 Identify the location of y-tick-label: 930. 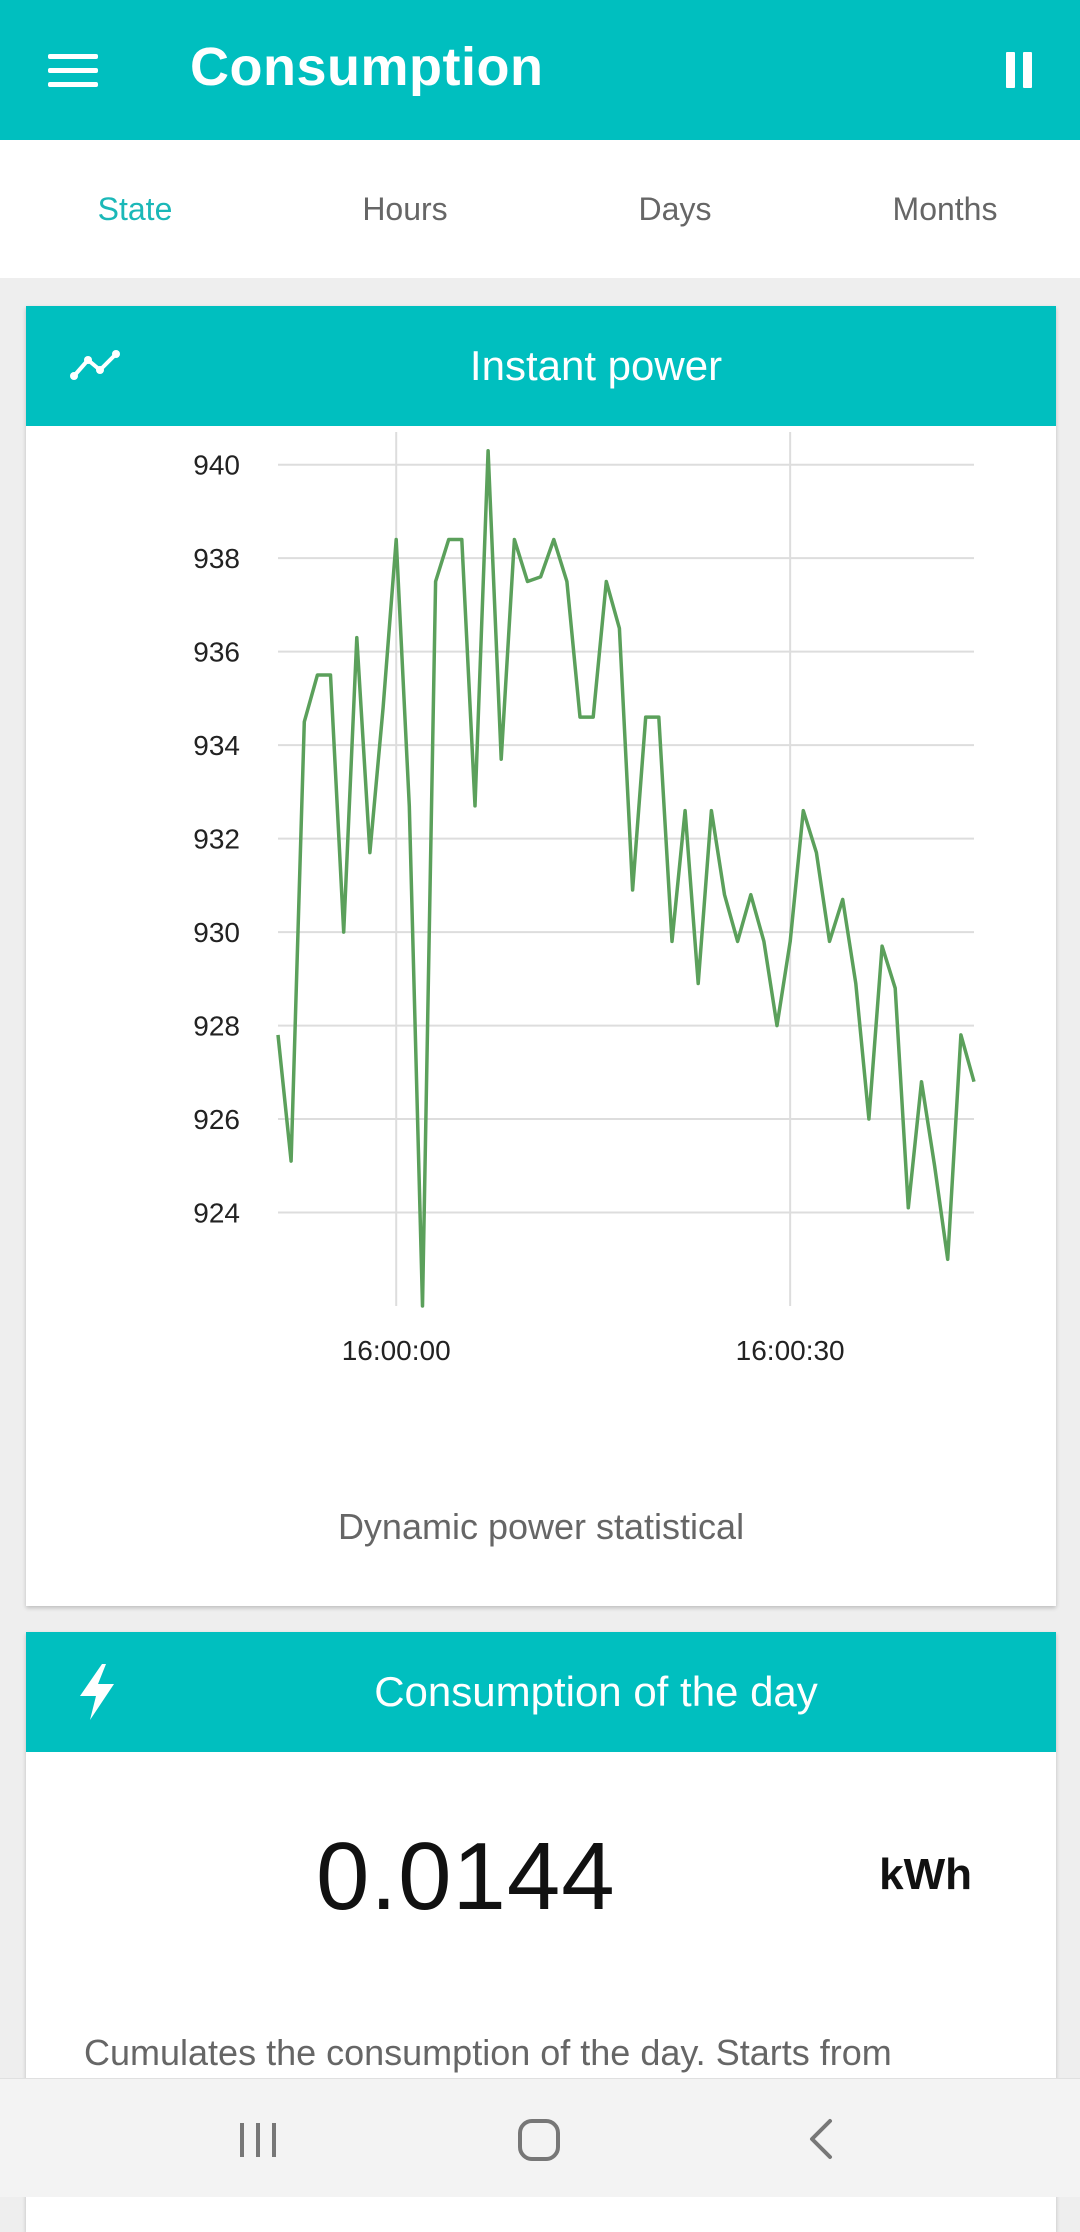
(216, 932).